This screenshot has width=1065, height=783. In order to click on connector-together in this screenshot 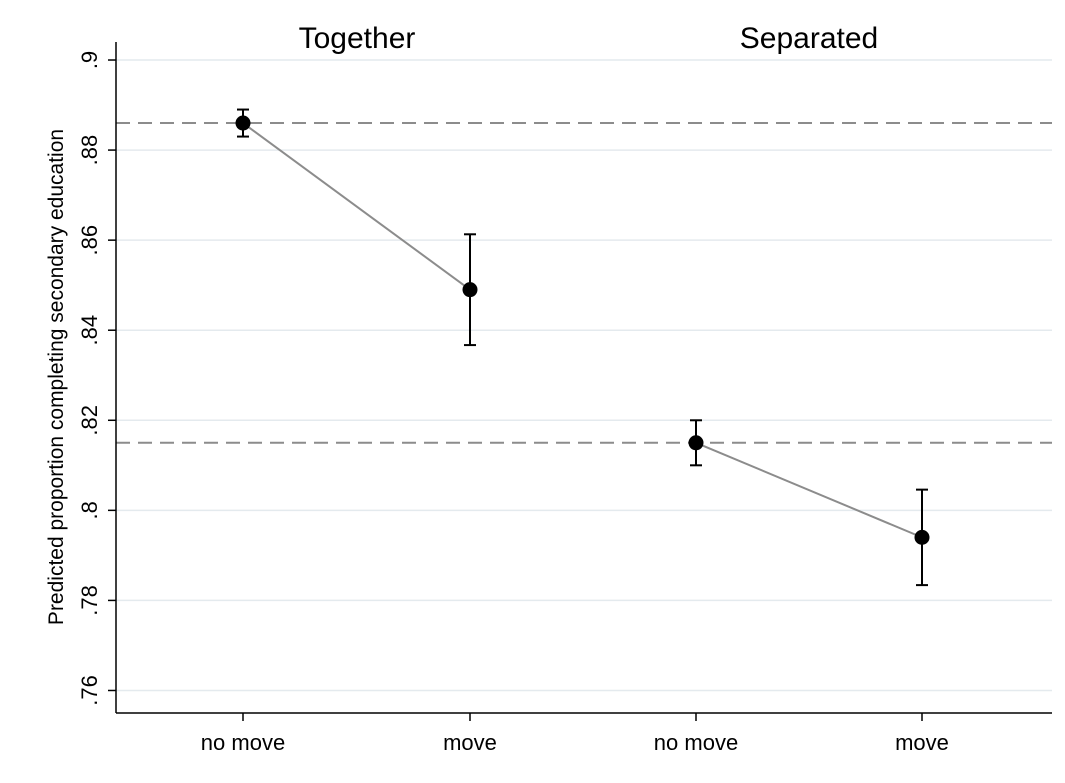, I will do `click(356, 206)`.